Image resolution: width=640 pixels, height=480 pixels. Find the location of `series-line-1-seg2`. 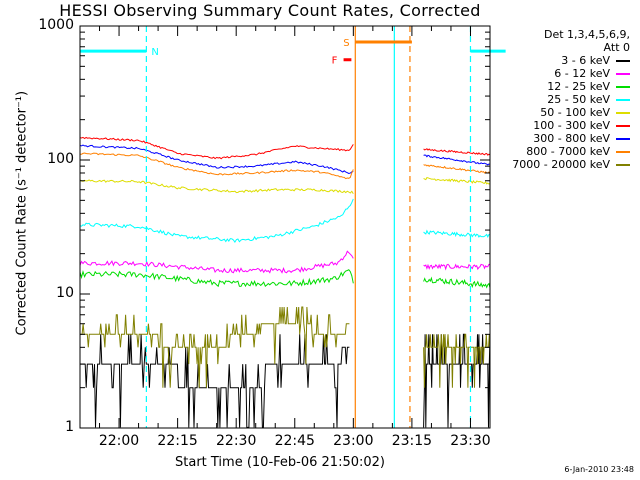

series-line-1-seg2 is located at coordinates (457, 267).